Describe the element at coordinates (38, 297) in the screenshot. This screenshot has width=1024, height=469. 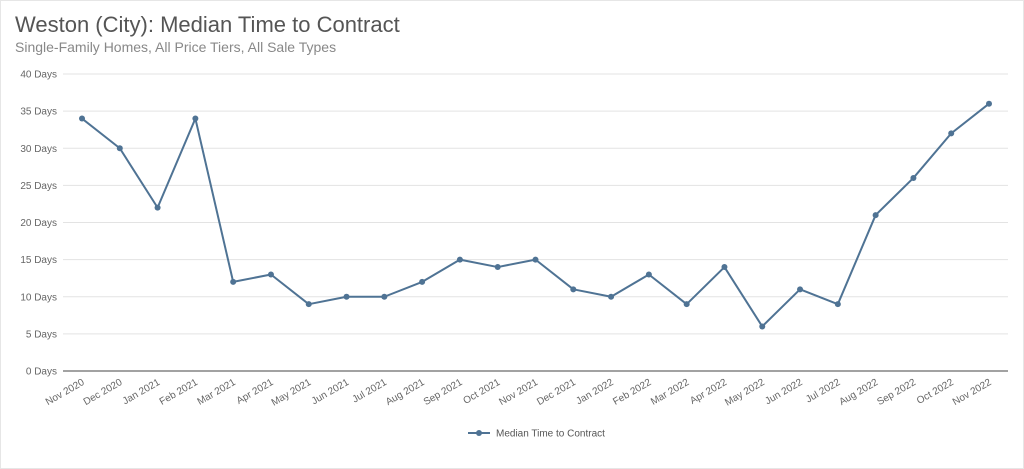
I see `y-tick-label: 10 Days` at that location.